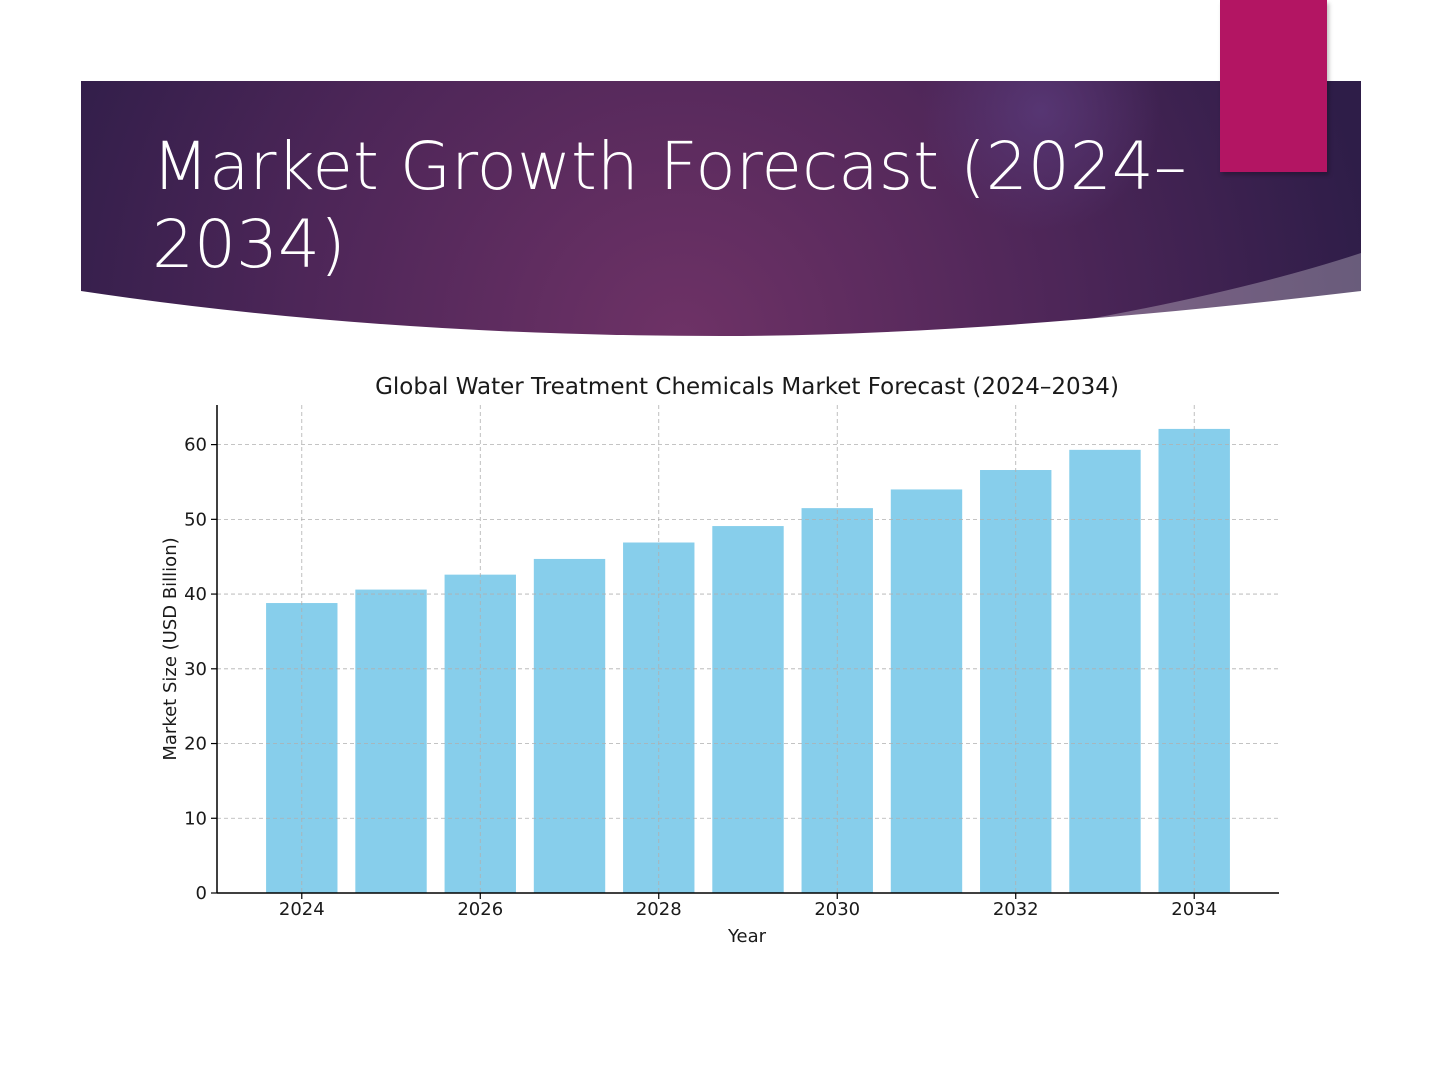 The image size is (1440, 1080). I want to click on y-tick-label: 0, so click(201, 893).